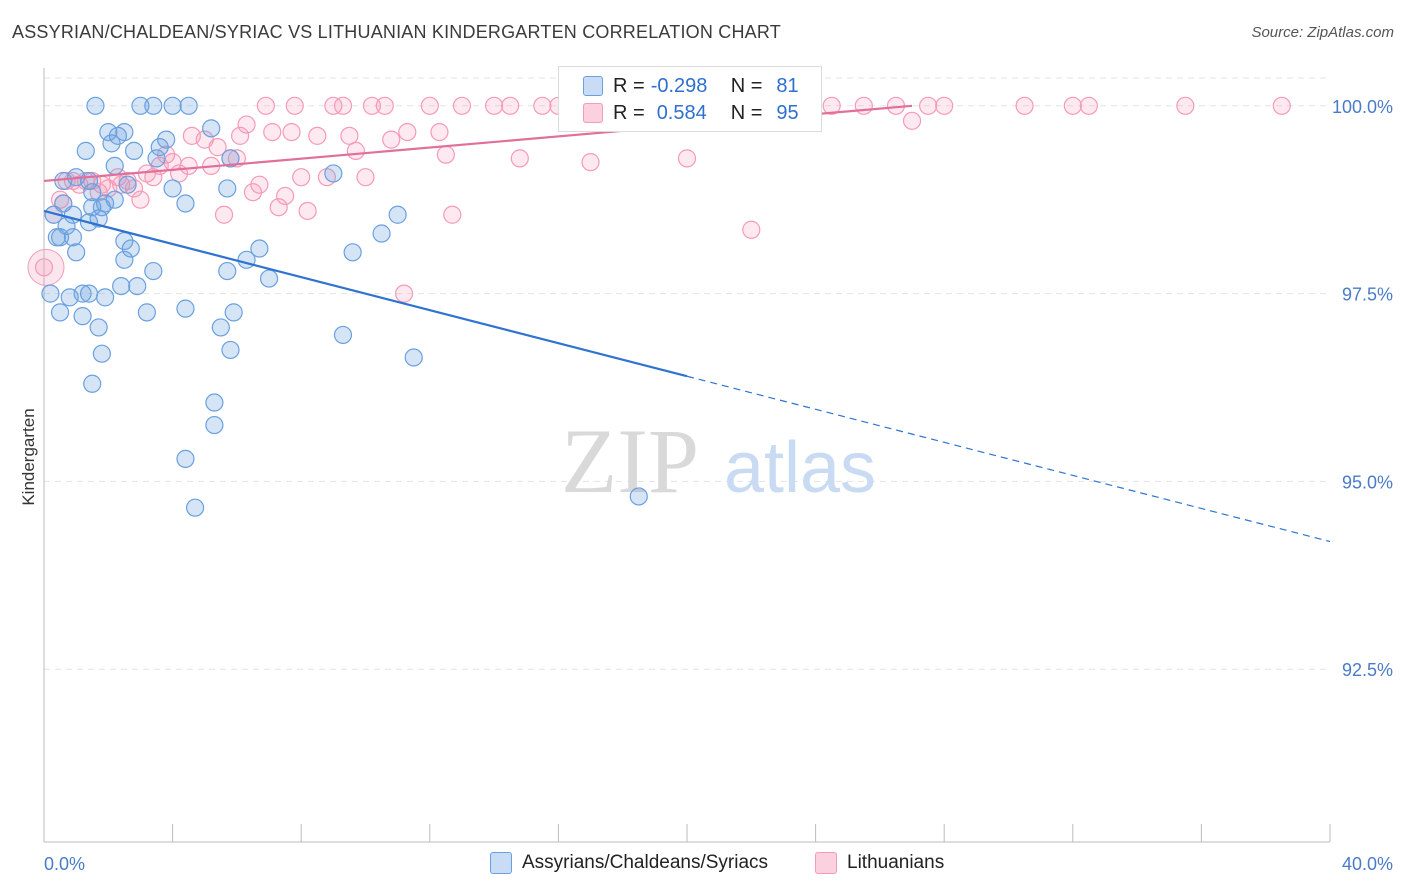 This screenshot has width=1406, height=892. What do you see at coordinates (365, 293) in the screenshot?
I see `trend-line-assyrians` at bounding box center [365, 293].